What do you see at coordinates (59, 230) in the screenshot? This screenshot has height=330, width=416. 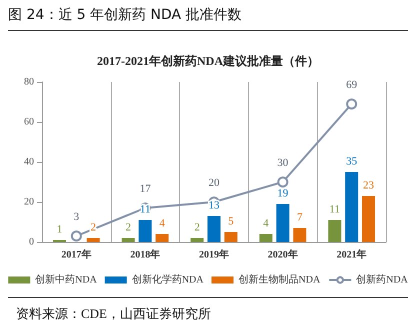 I see `data-label: 1` at bounding box center [59, 230].